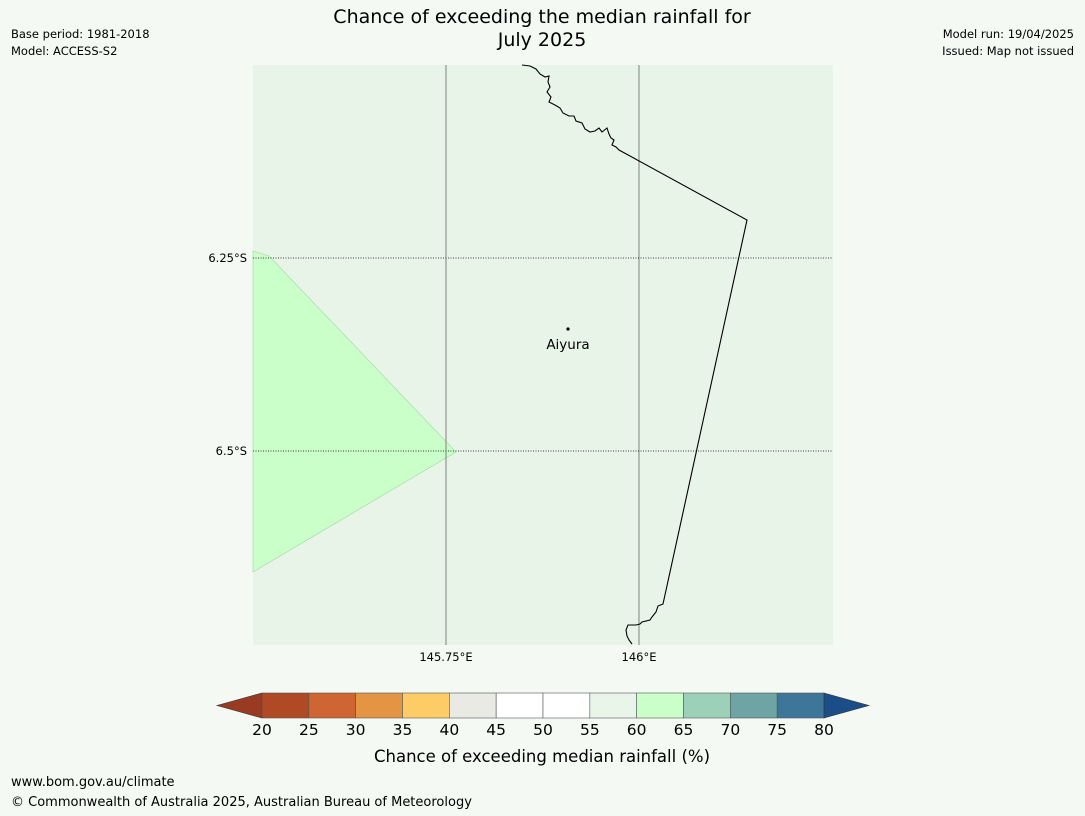  Describe the element at coordinates (634, 354) in the screenshot. I see `region-boundary` at that location.